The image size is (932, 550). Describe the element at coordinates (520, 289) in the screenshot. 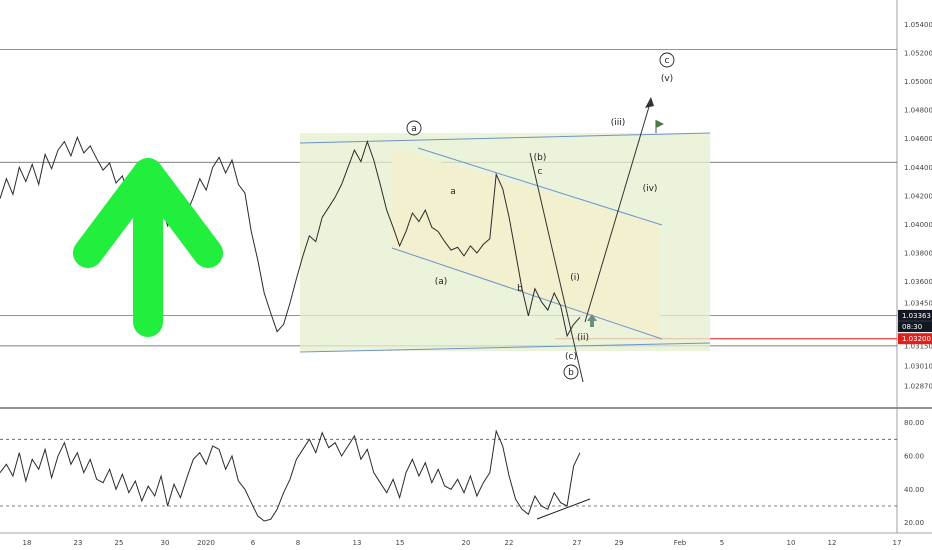

I see `wave-label-b-small: b` at that location.